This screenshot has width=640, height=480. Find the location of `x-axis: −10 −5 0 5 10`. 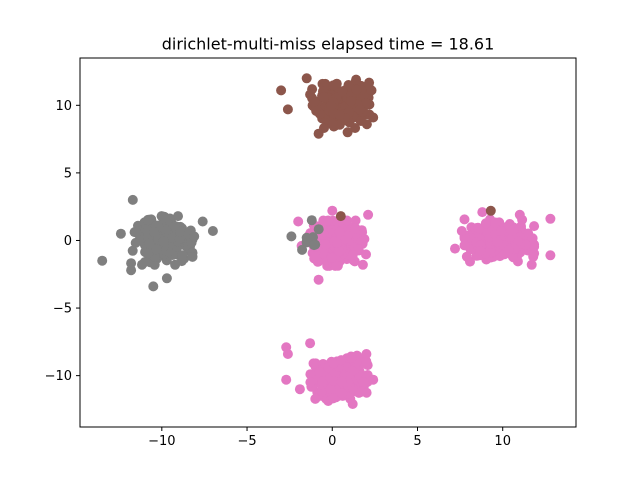

x-axis: −10 −5 0 5 10 is located at coordinates (329, 438).